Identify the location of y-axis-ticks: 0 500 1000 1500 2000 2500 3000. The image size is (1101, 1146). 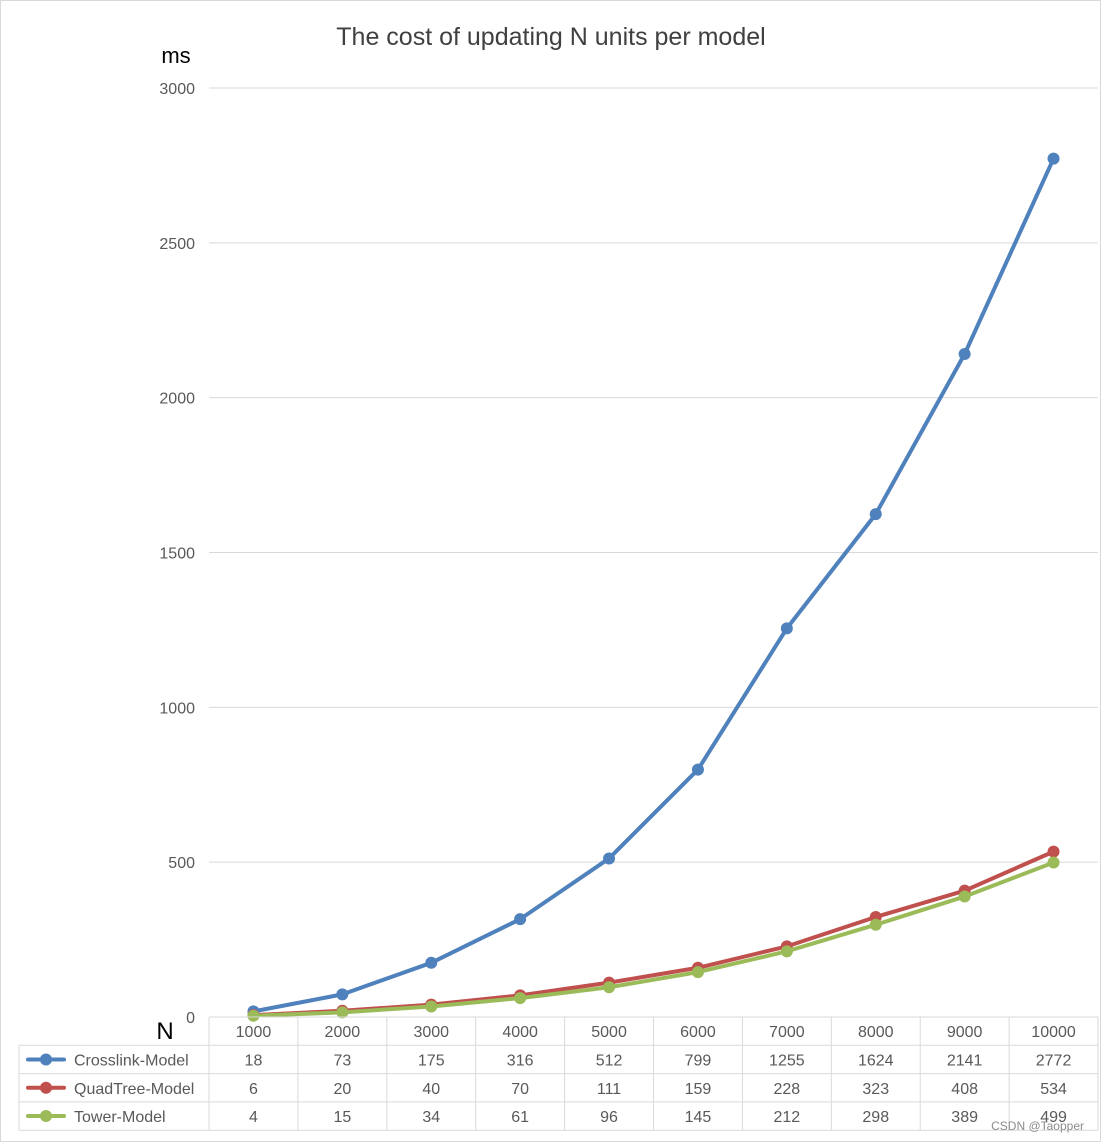
(177, 554).